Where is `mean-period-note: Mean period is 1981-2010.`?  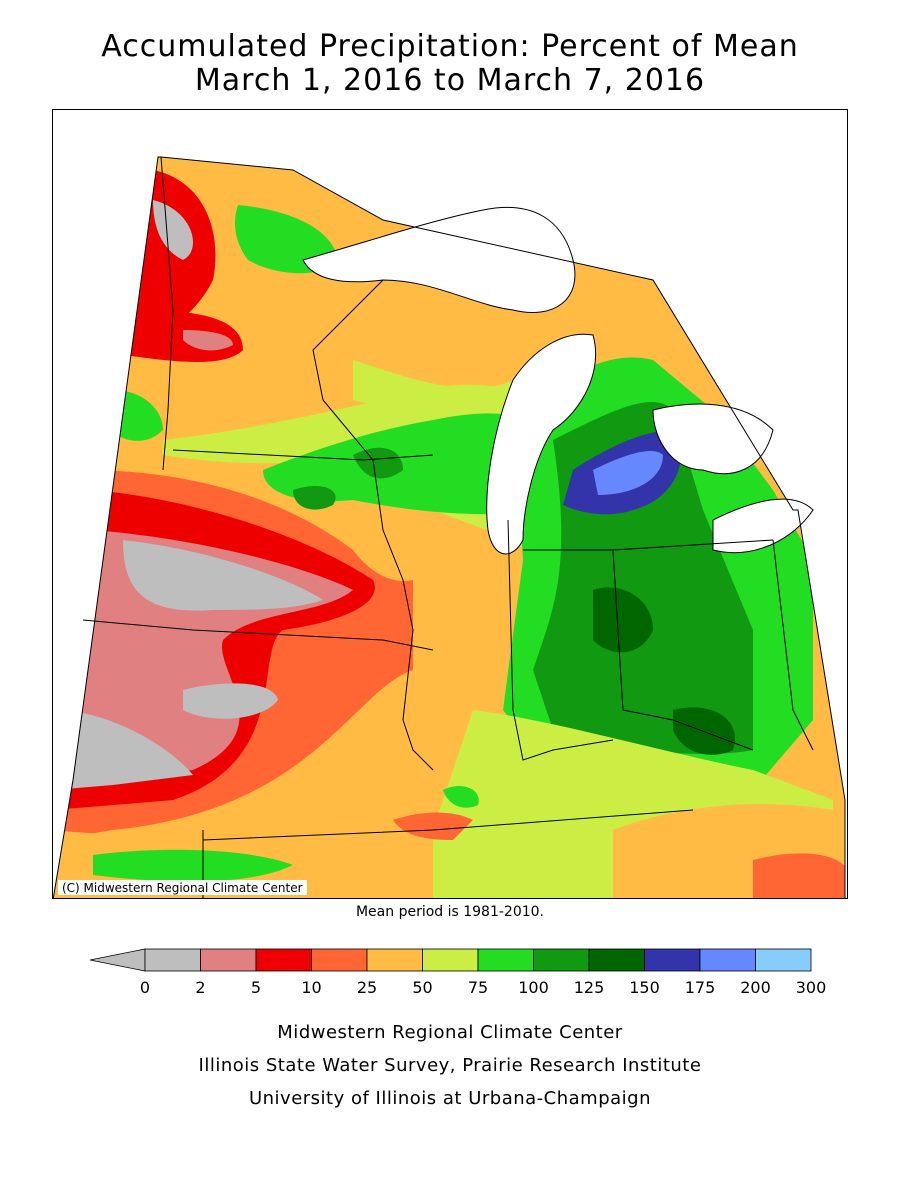
mean-period-note: Mean period is 1981-2010. is located at coordinates (450, 912).